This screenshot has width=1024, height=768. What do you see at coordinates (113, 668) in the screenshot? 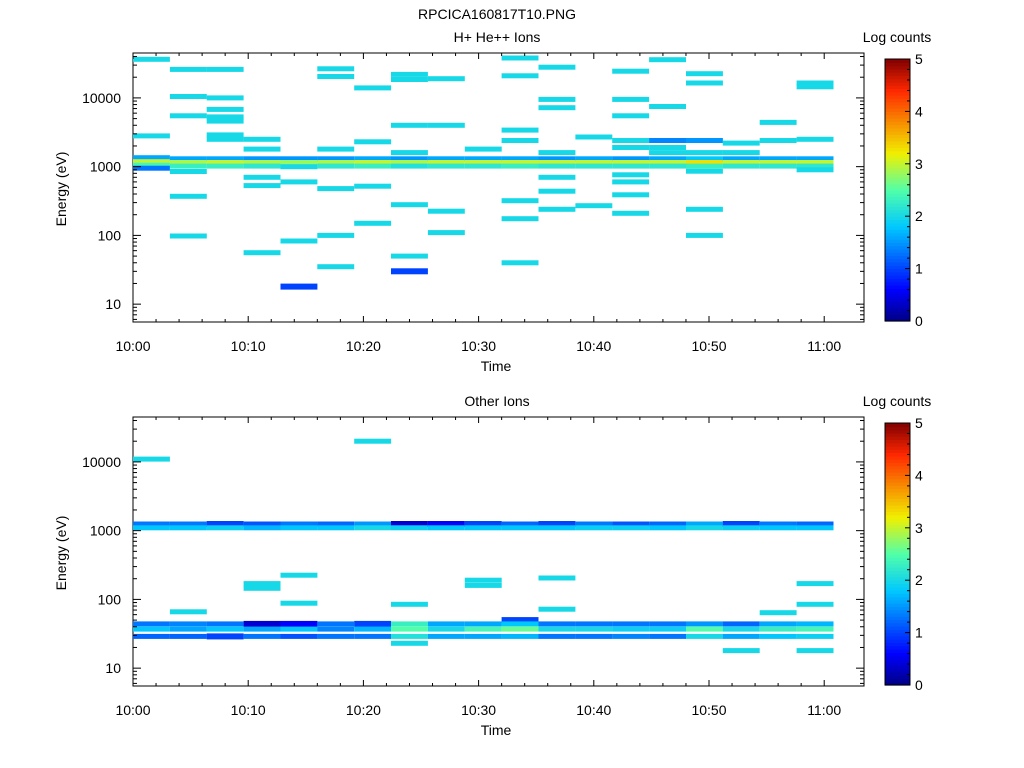
I see `y-tick-label: 10` at bounding box center [113, 668].